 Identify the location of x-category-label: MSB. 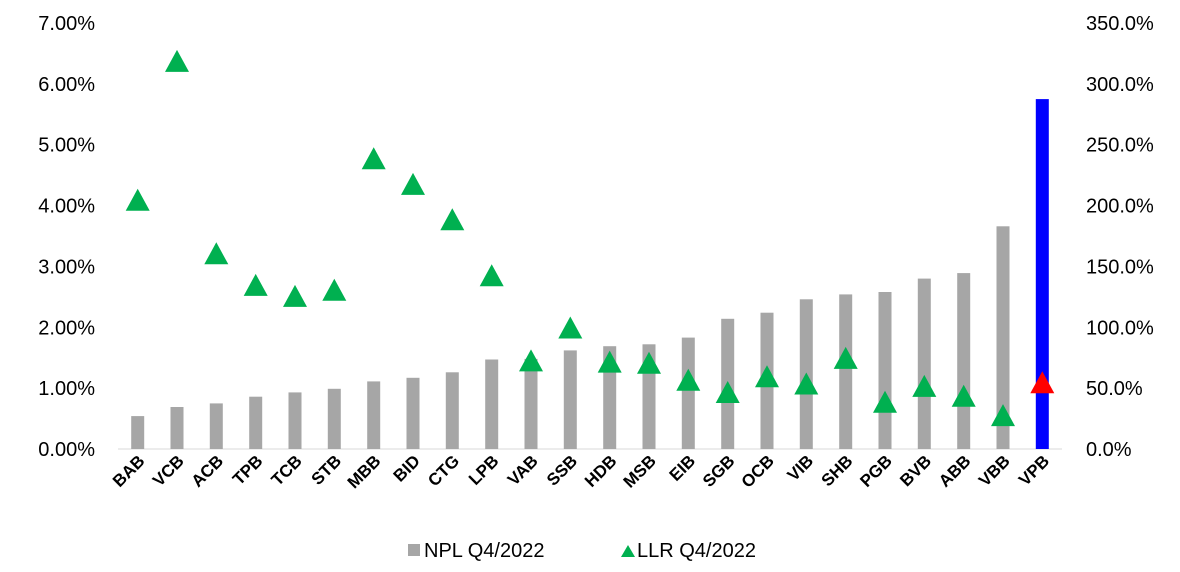
(640, 471).